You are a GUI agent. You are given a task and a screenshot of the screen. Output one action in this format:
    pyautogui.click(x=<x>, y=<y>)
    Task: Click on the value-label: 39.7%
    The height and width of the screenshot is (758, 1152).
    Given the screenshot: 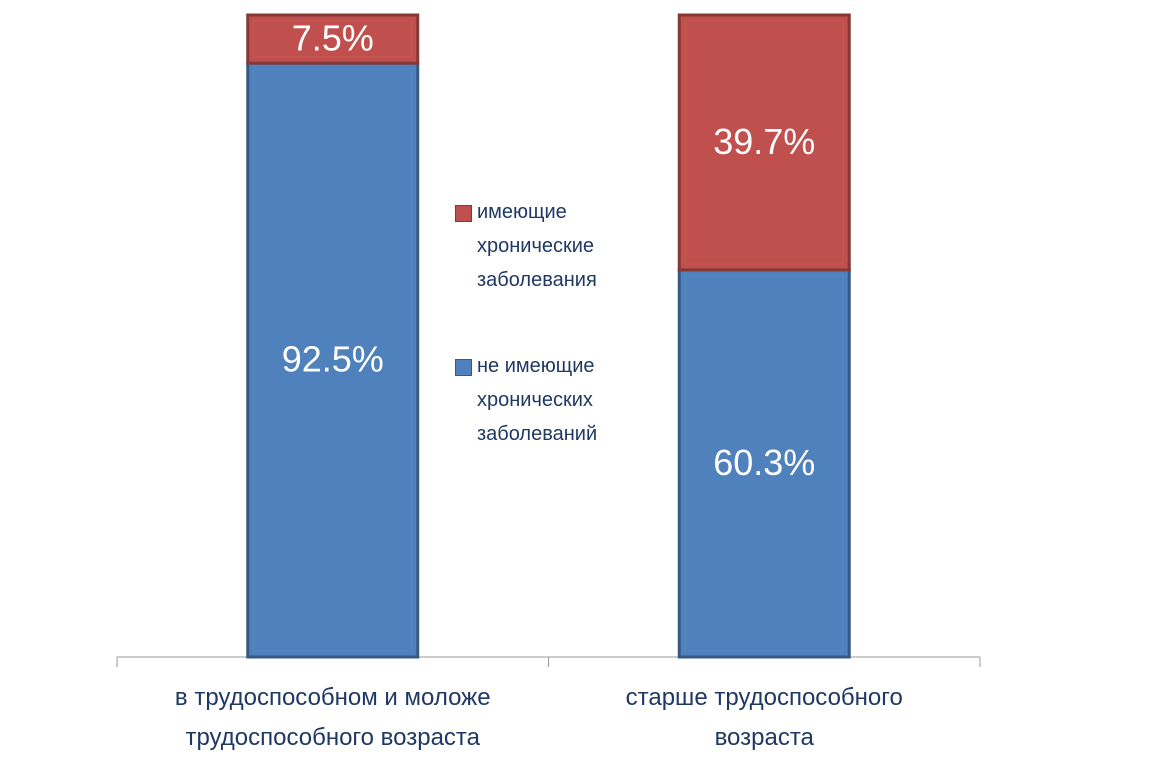 What is the action you would take?
    pyautogui.click(x=764, y=141)
    